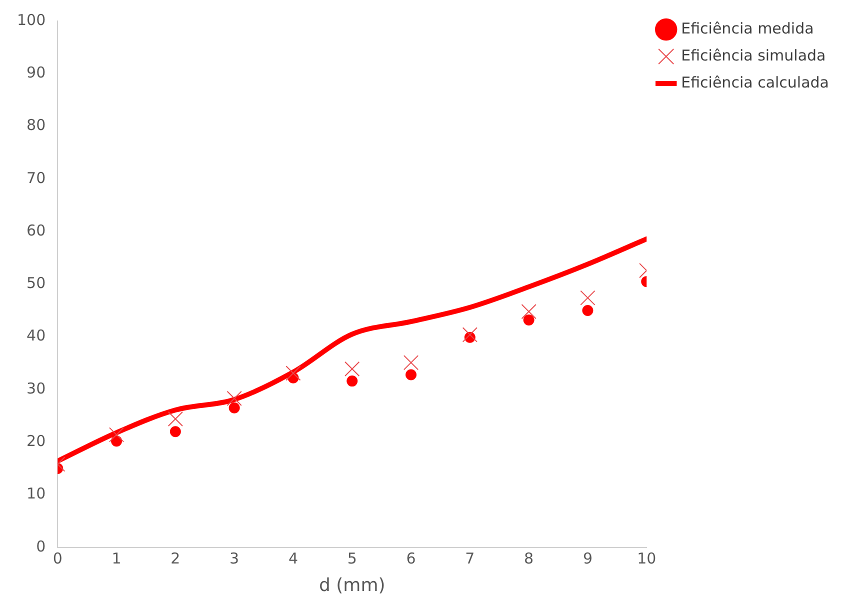  I want to click on y-tick-label: 90, so click(36, 73).